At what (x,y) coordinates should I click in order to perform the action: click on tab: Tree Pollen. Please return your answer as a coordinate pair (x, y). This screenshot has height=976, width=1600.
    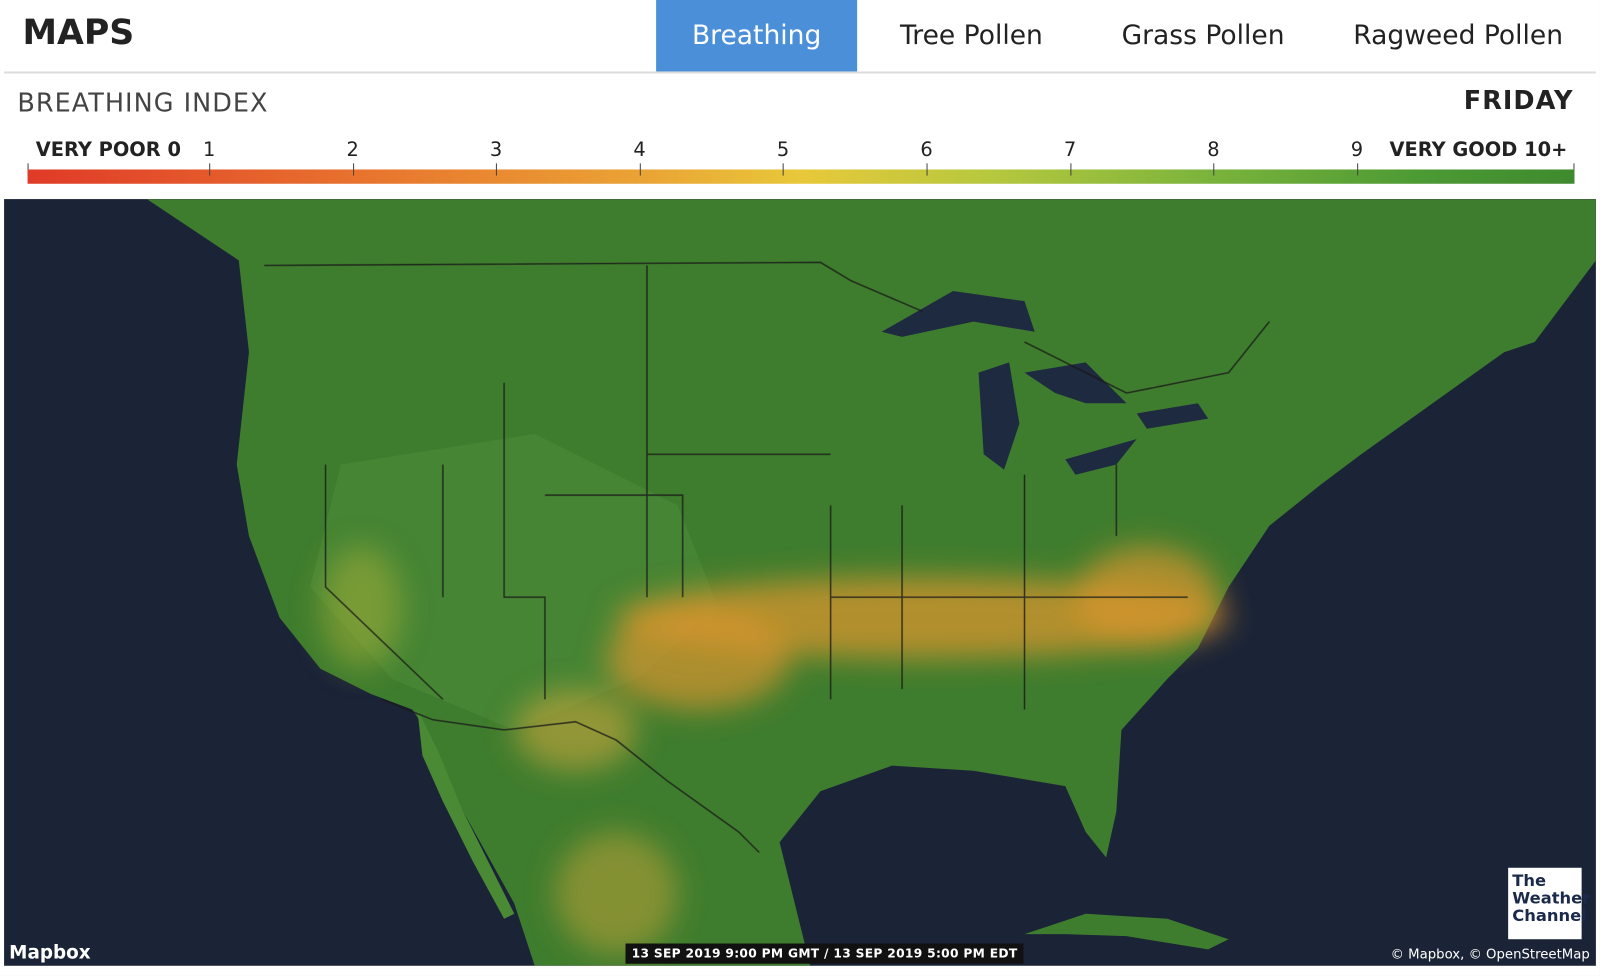
    Looking at the image, I should click on (971, 36).